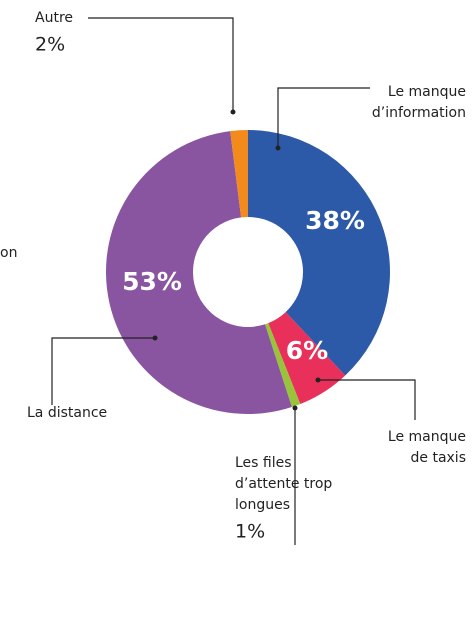 This screenshot has width=473, height=628. Describe the element at coordinates (307, 350) in the screenshot. I see `data-label: 6%` at that location.